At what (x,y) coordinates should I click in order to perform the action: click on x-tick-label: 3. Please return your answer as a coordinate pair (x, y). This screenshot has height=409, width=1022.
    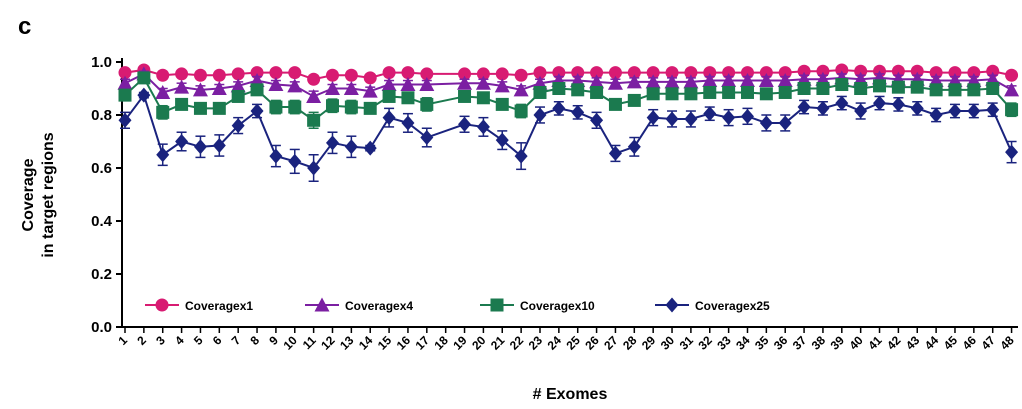
    Looking at the image, I should click on (160, 340).